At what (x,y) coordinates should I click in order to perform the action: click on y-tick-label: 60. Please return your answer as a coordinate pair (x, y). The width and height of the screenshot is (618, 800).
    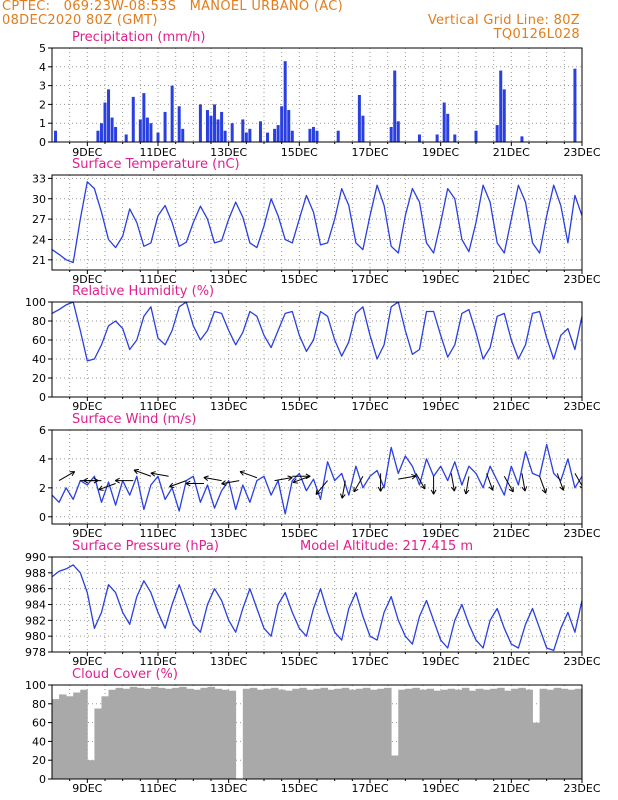
    Looking at the image, I should click on (39, 340).